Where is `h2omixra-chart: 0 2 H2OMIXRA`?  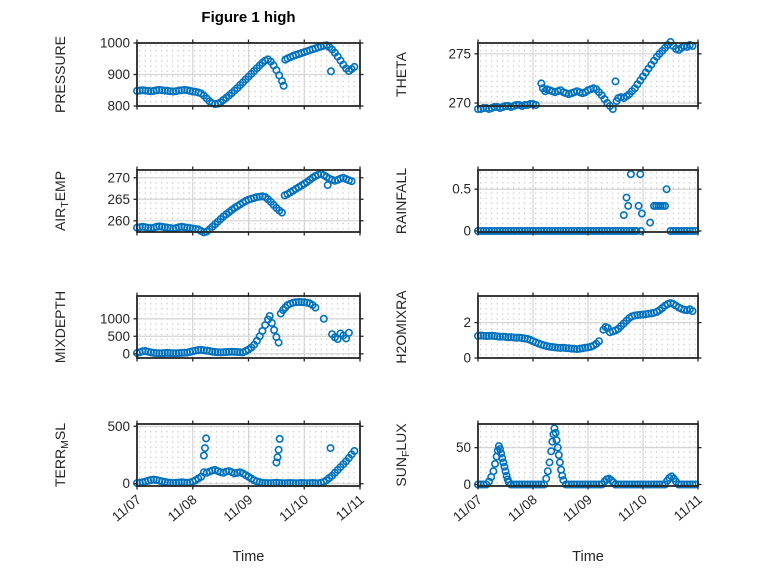 h2omixra-chart: 0 2 H2OMIXRA is located at coordinates (547, 328).